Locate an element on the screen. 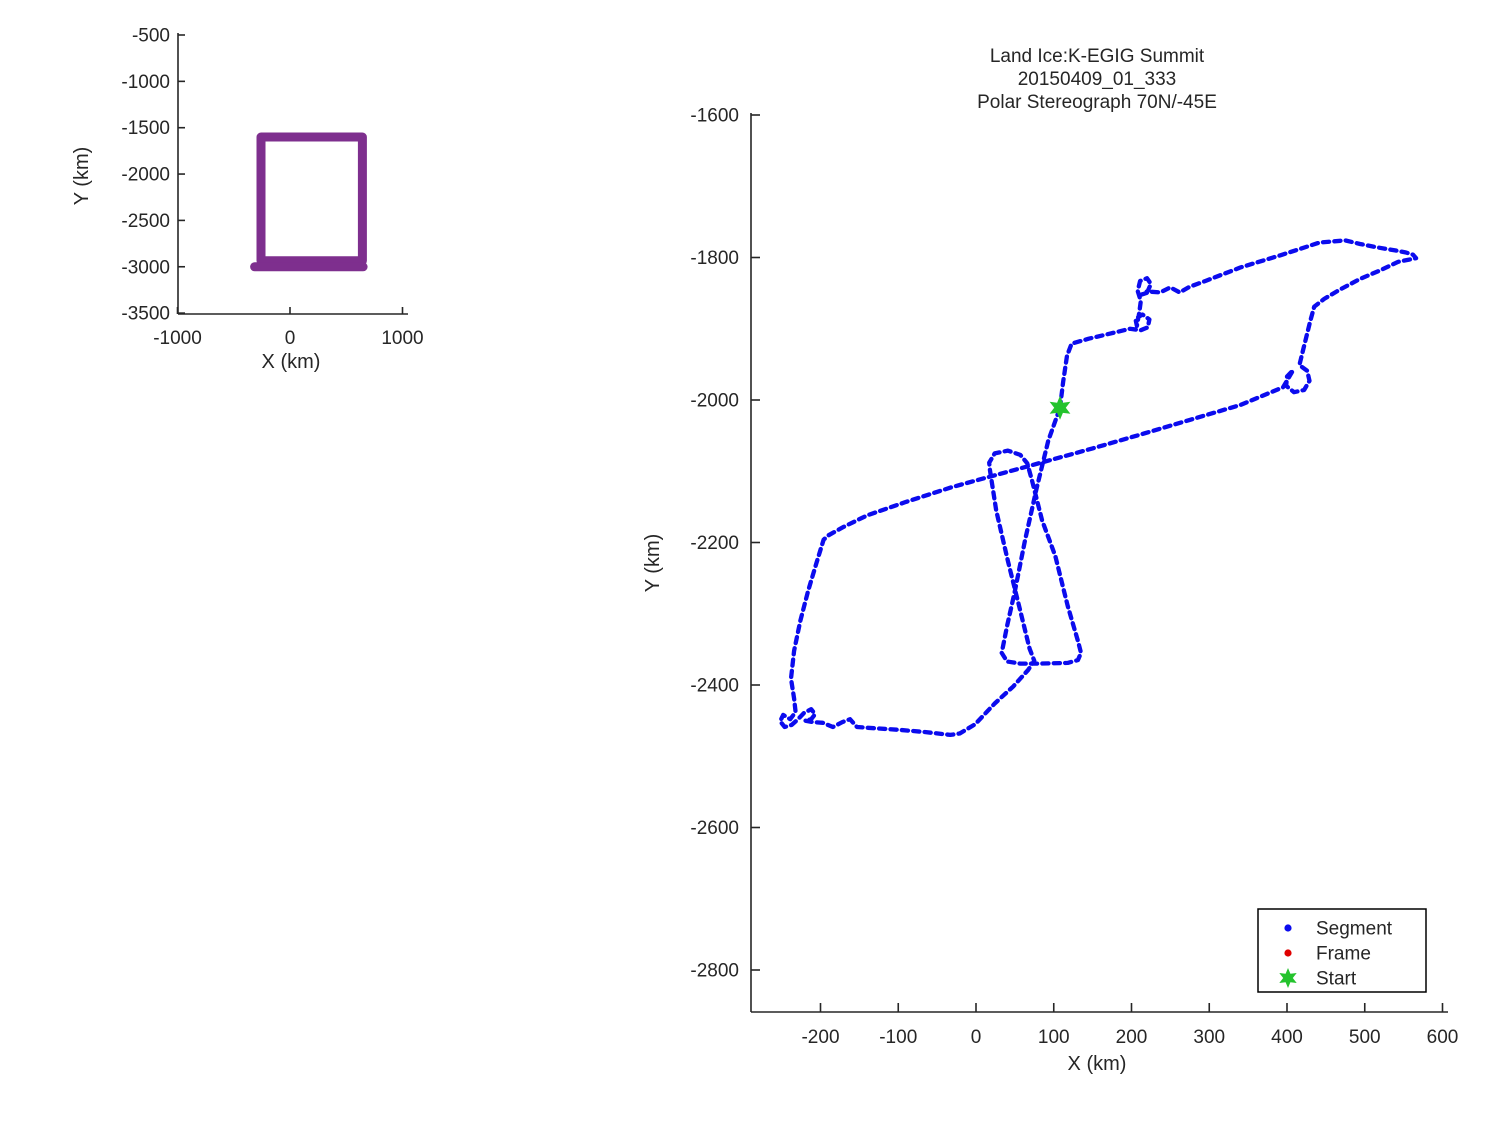 The height and width of the screenshot is (1125, 1500). plot-title-line1: Land Ice:K-EGIG Summit is located at coordinates (1097, 56).